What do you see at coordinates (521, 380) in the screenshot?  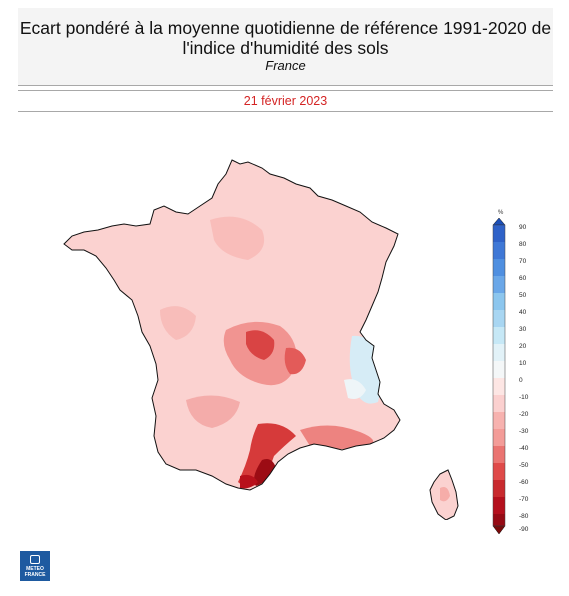 I see `scale-tick-label: 0` at bounding box center [521, 380].